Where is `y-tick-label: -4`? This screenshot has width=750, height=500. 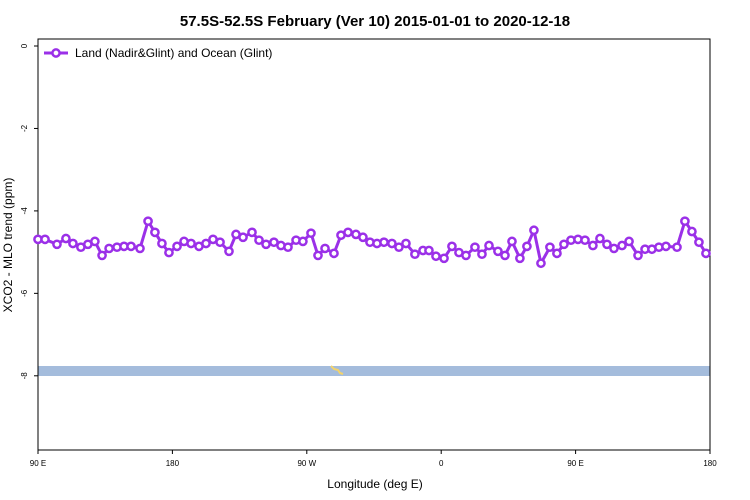
y-tick-label: -4 is located at coordinates (24, 211).